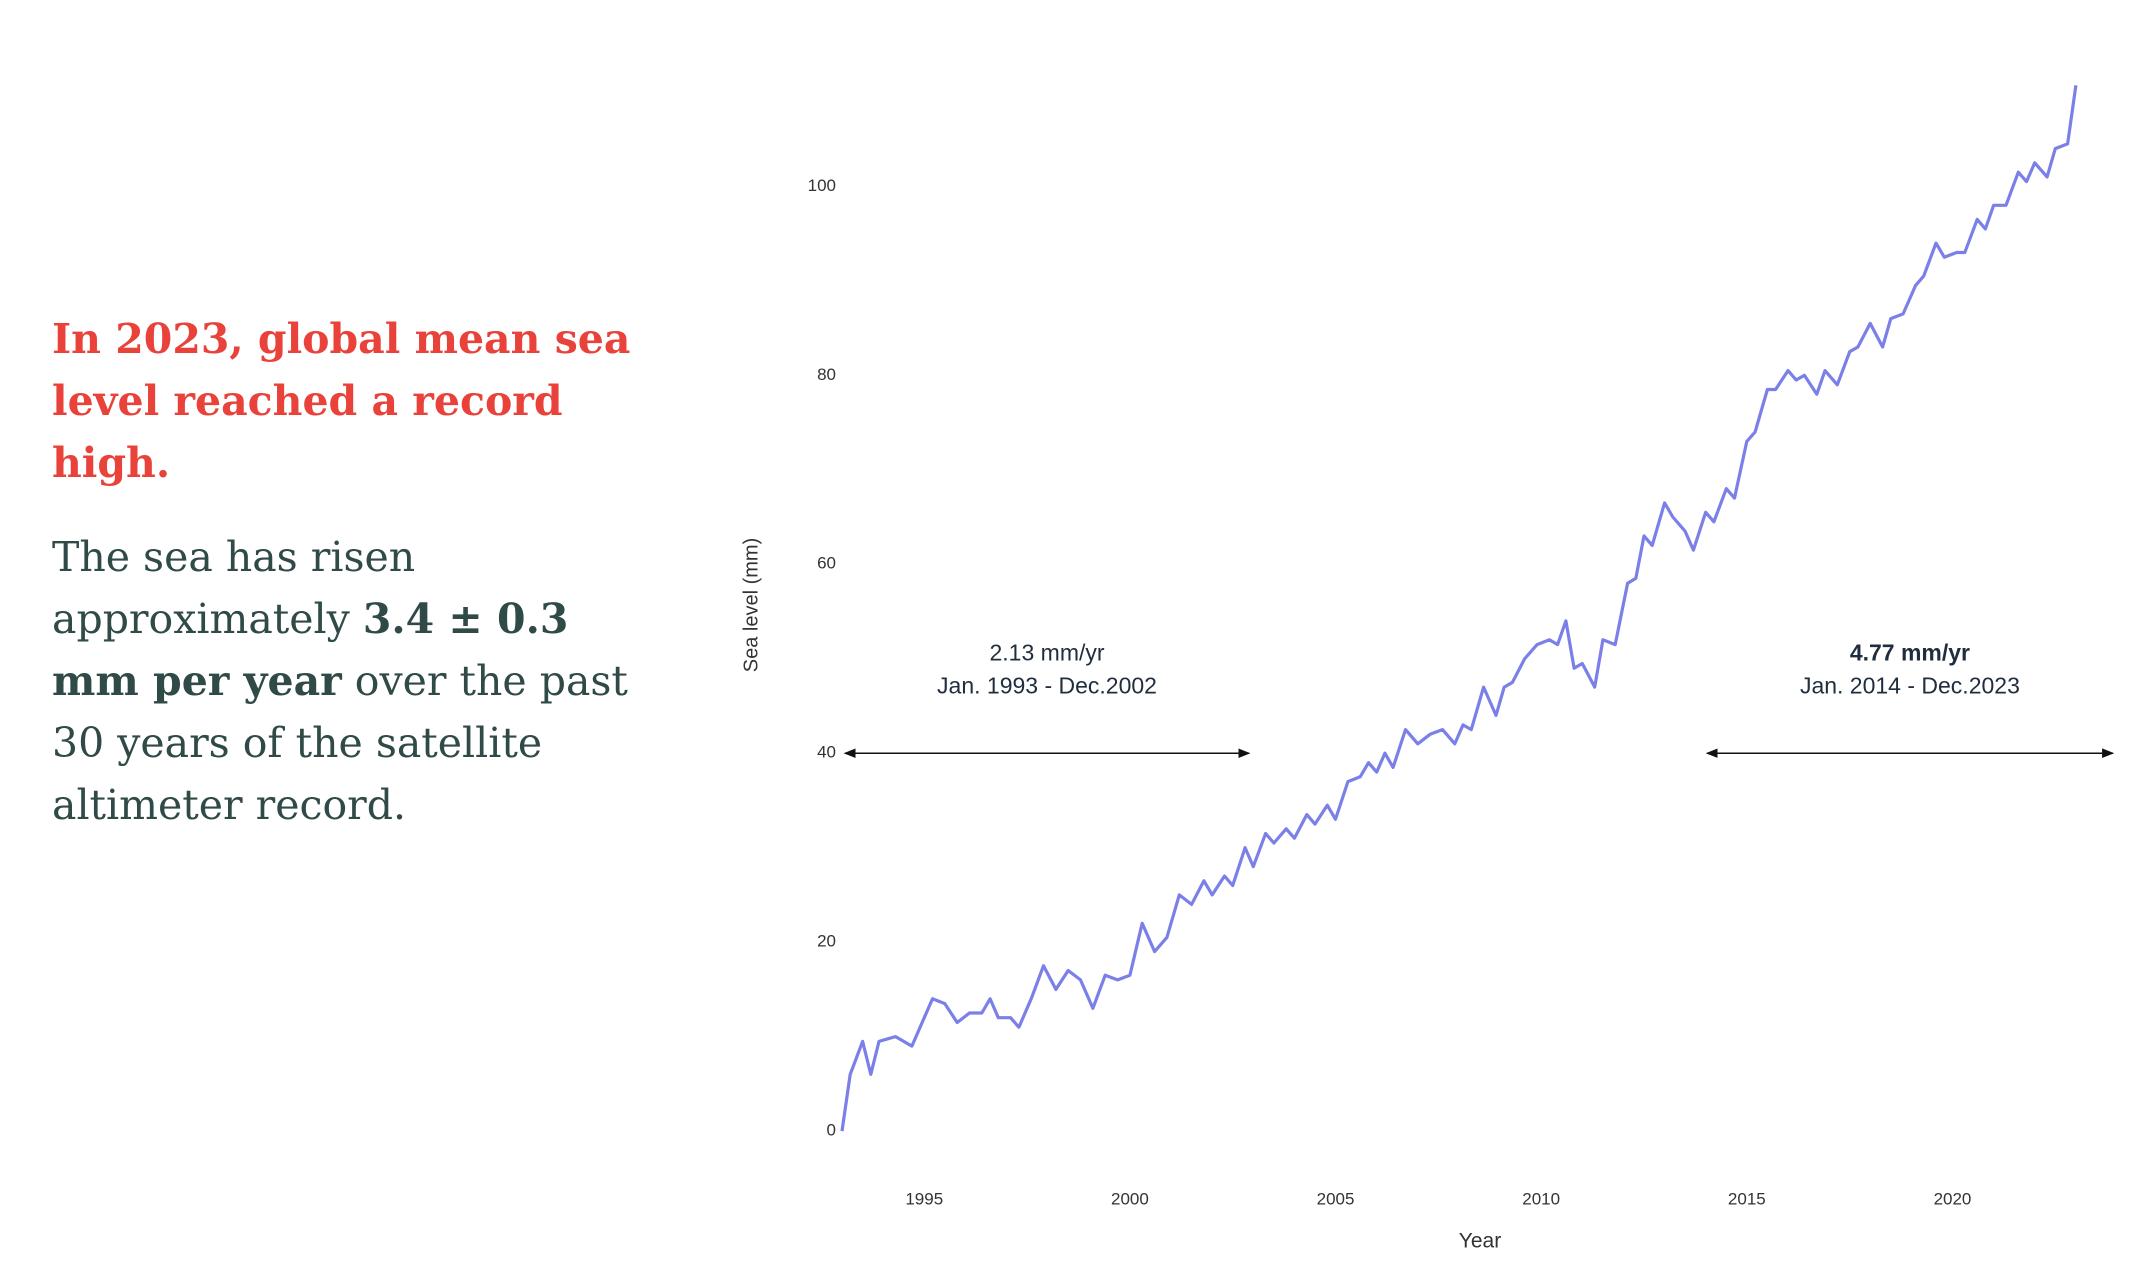  I want to click on x-tick-label: 2010, so click(1541, 1198).